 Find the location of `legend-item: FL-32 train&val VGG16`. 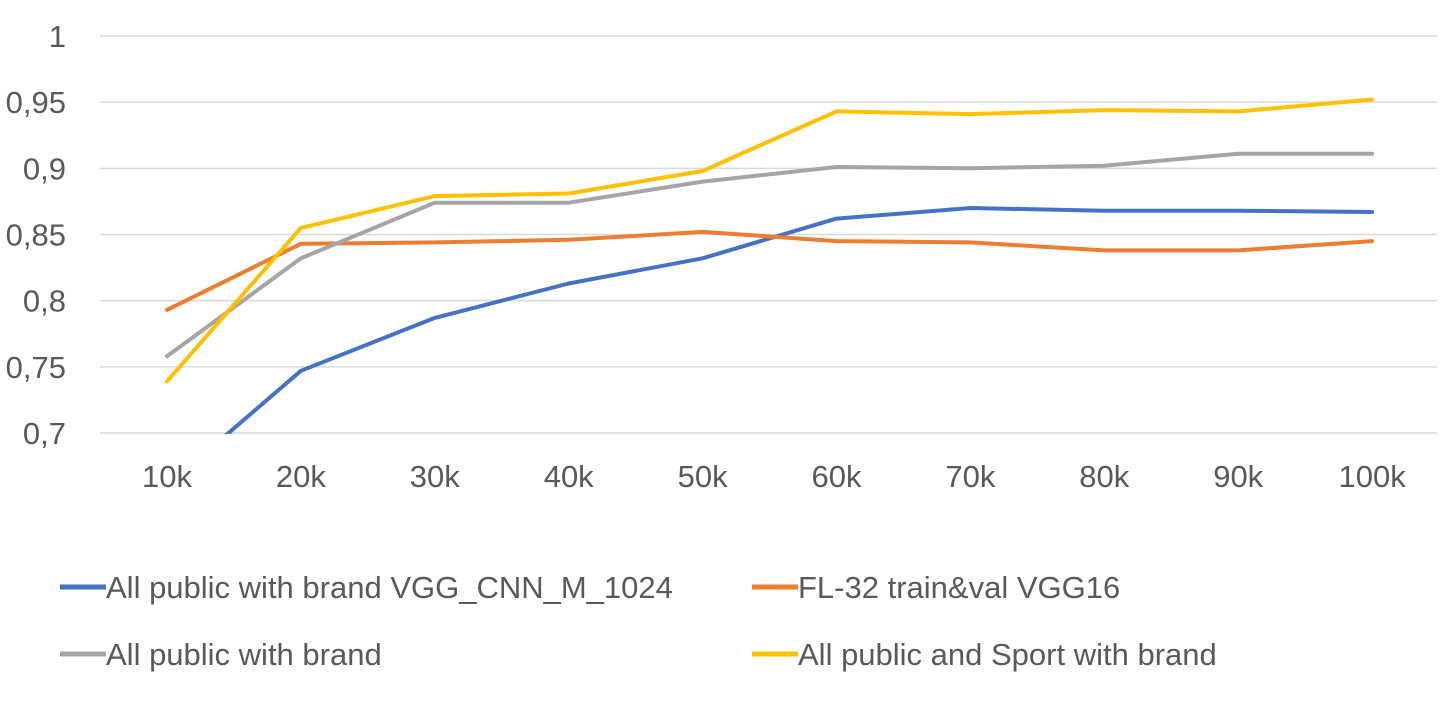

legend-item: FL-32 train&val VGG16 is located at coordinates (936, 587).